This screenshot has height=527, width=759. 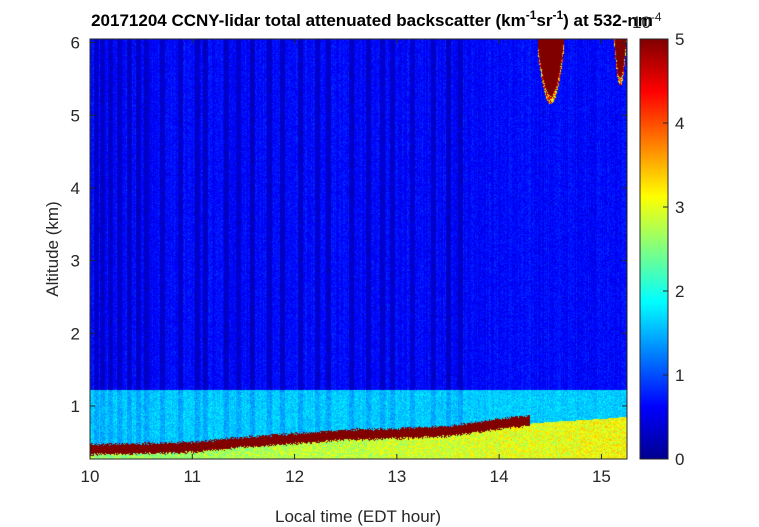 What do you see at coordinates (75, 115) in the screenshot?
I see `y-tick-label: 5` at bounding box center [75, 115].